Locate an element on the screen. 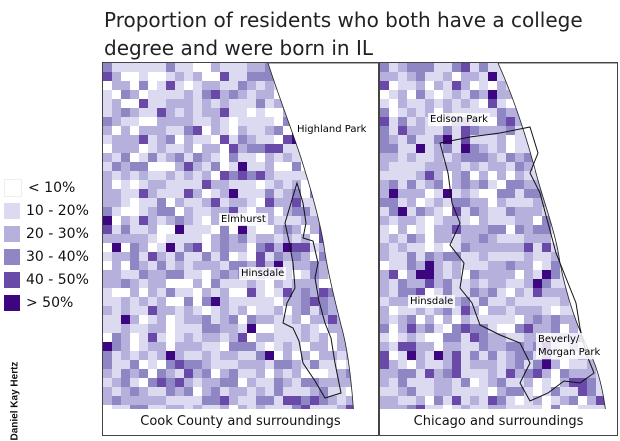  place-label: Edison Park is located at coordinates (459, 119).